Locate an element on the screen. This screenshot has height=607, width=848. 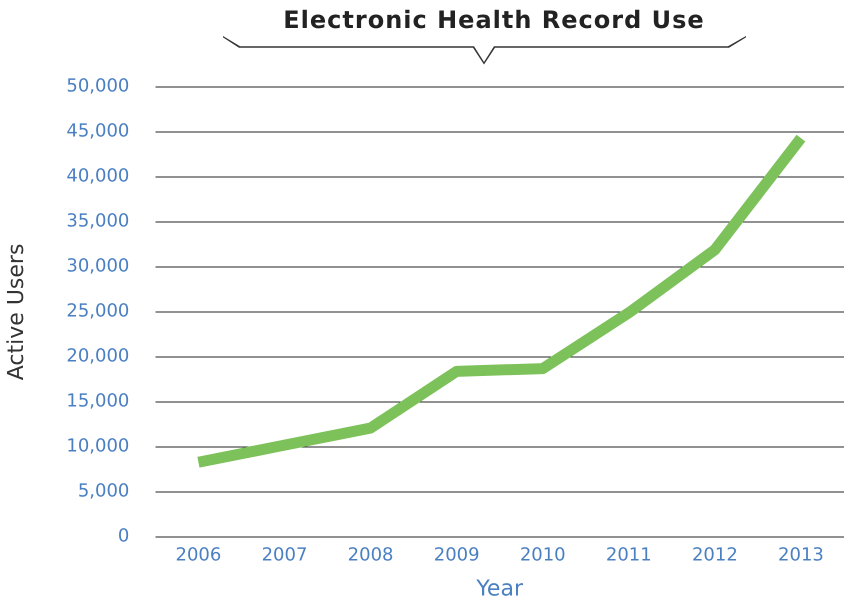
y-axis-title: Active Users is located at coordinates (16, 312).